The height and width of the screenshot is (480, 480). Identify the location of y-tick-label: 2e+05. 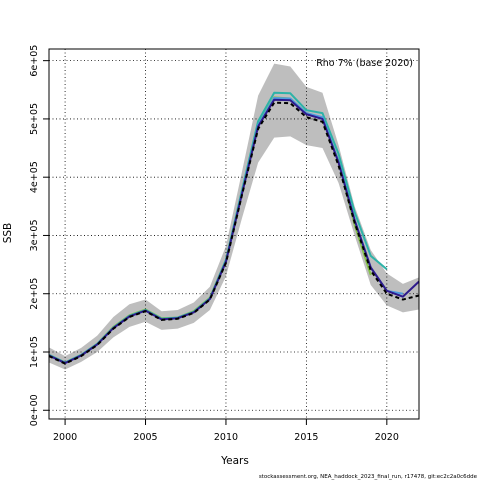
(34, 294).